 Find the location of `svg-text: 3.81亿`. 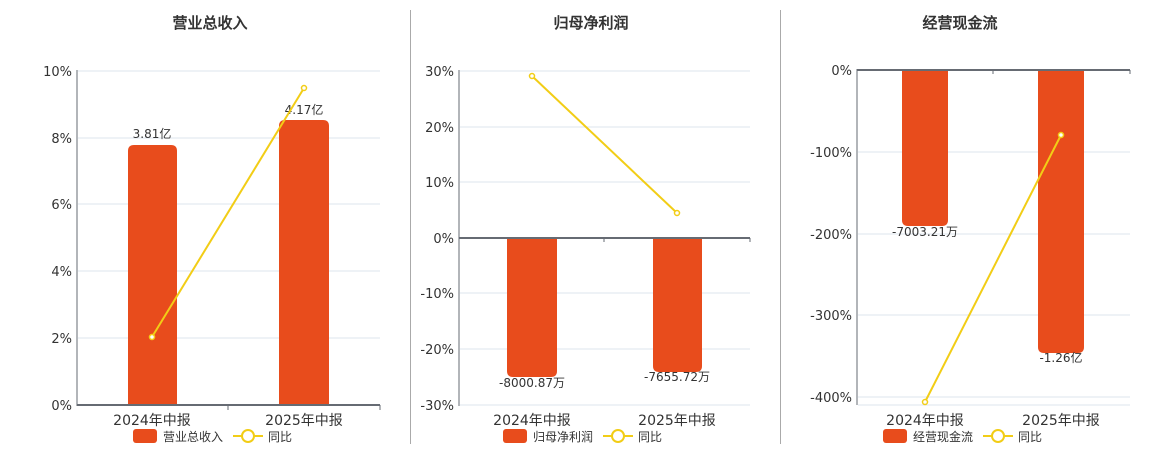

svg-text: 3.81亿 is located at coordinates (152, 133).